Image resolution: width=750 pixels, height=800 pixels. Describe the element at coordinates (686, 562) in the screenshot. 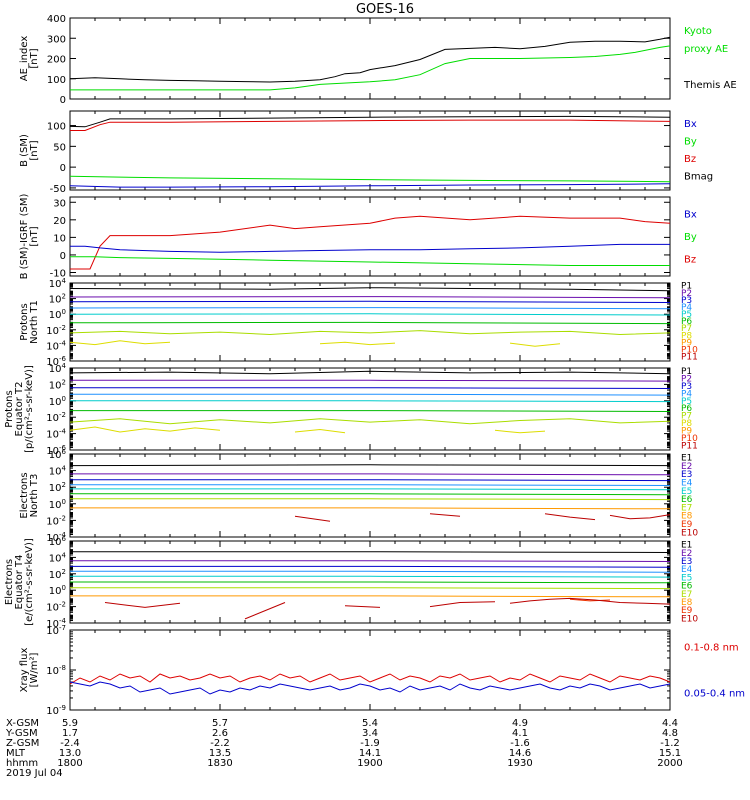

I see `legend-entry: E3` at that location.